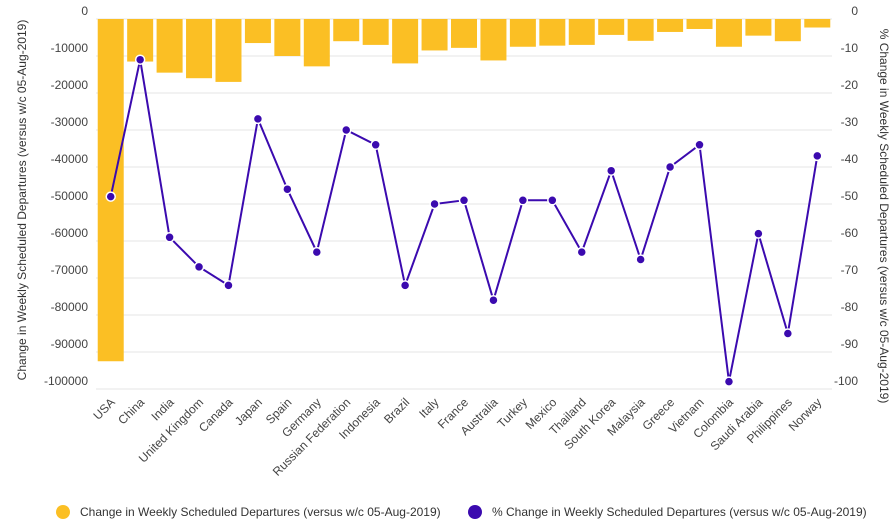 The height and width of the screenshot is (531, 894). I want to click on right-tick-label: -100, so click(846, 381).